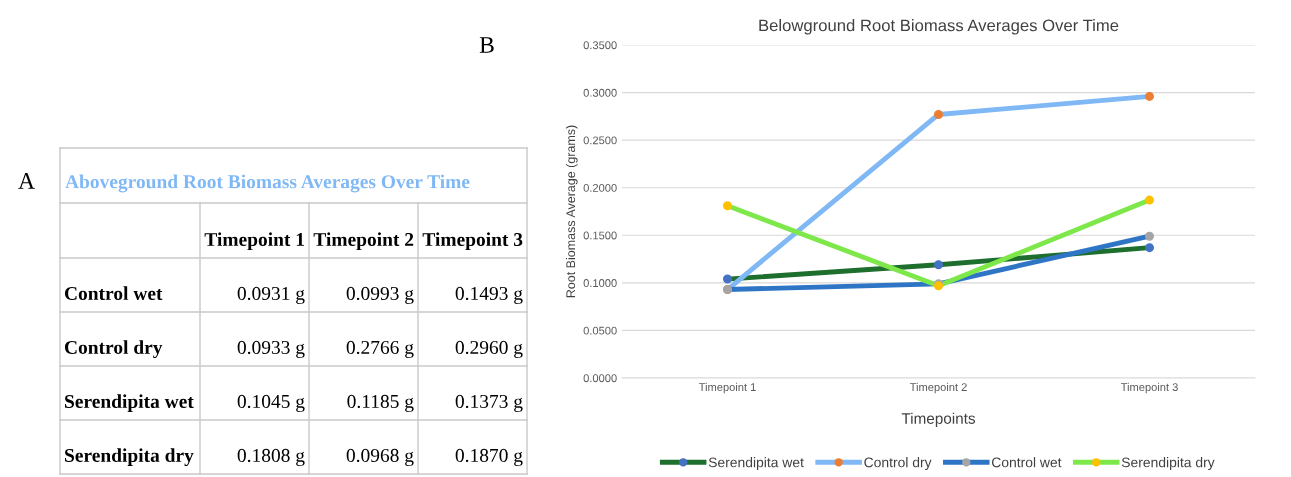  I want to click on chart-title: Belowground Root Biomass Averages Over Time, so click(939, 27).